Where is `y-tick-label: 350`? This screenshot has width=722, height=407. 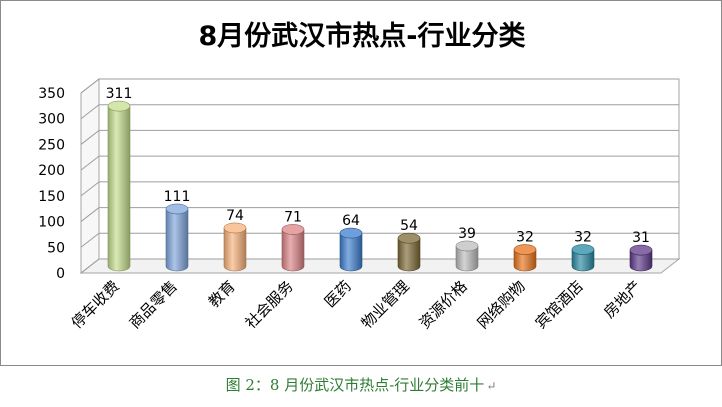 y-tick-label: 350 is located at coordinates (51, 94).